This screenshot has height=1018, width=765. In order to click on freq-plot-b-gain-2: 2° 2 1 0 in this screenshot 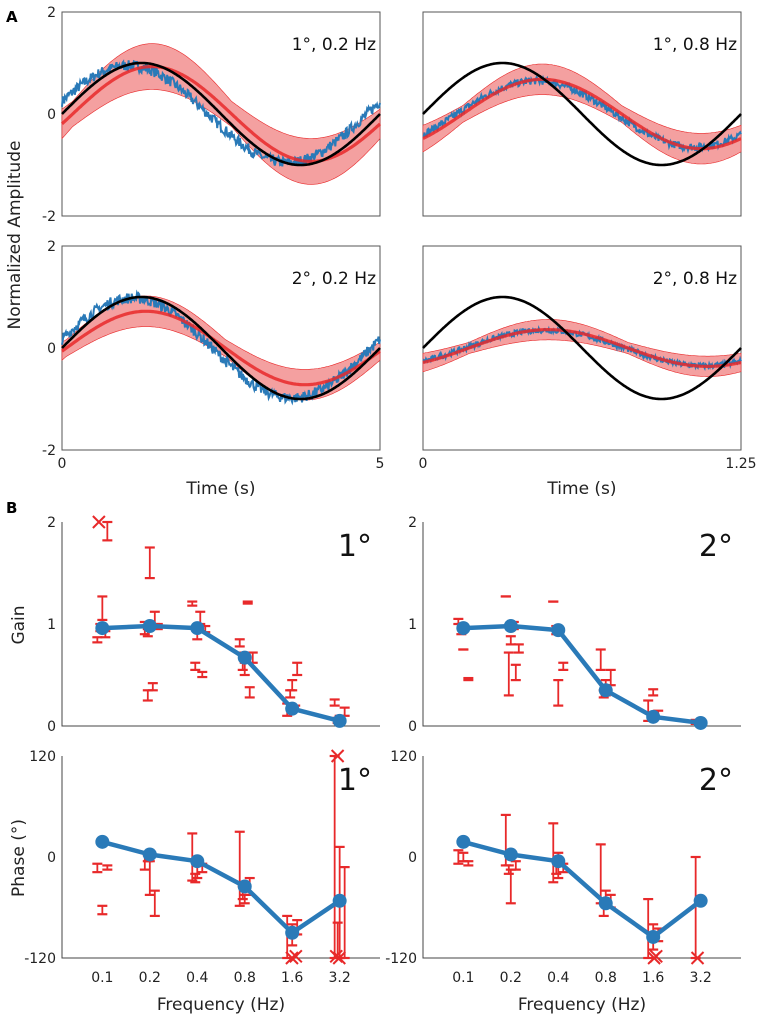, I will do `click(574, 625)`.